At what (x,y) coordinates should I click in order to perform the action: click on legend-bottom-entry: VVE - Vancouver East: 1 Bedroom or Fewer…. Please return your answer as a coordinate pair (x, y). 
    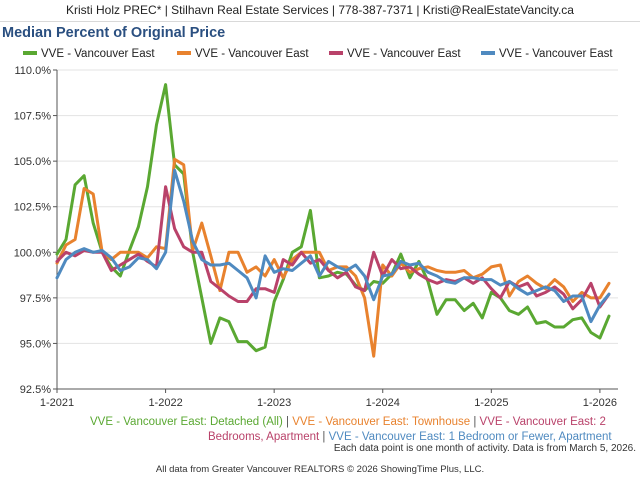
    Looking at the image, I should click on (471, 437).